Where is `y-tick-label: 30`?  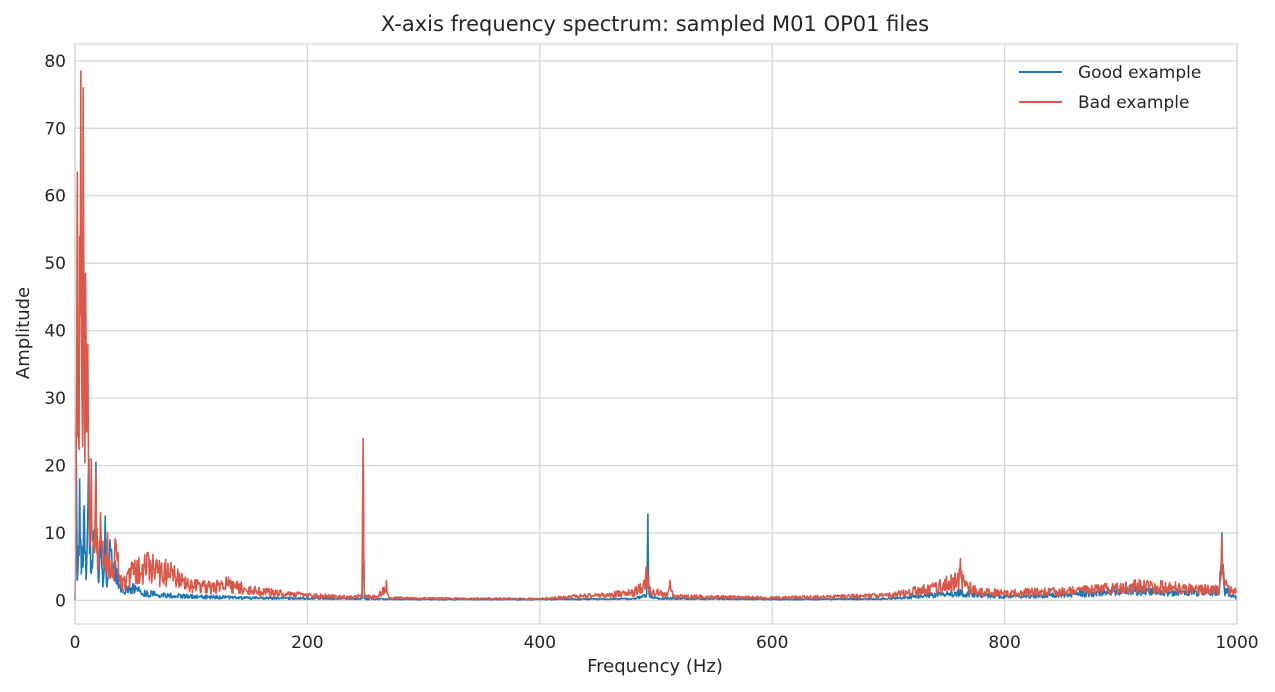
y-tick-label: 30 is located at coordinates (55, 399).